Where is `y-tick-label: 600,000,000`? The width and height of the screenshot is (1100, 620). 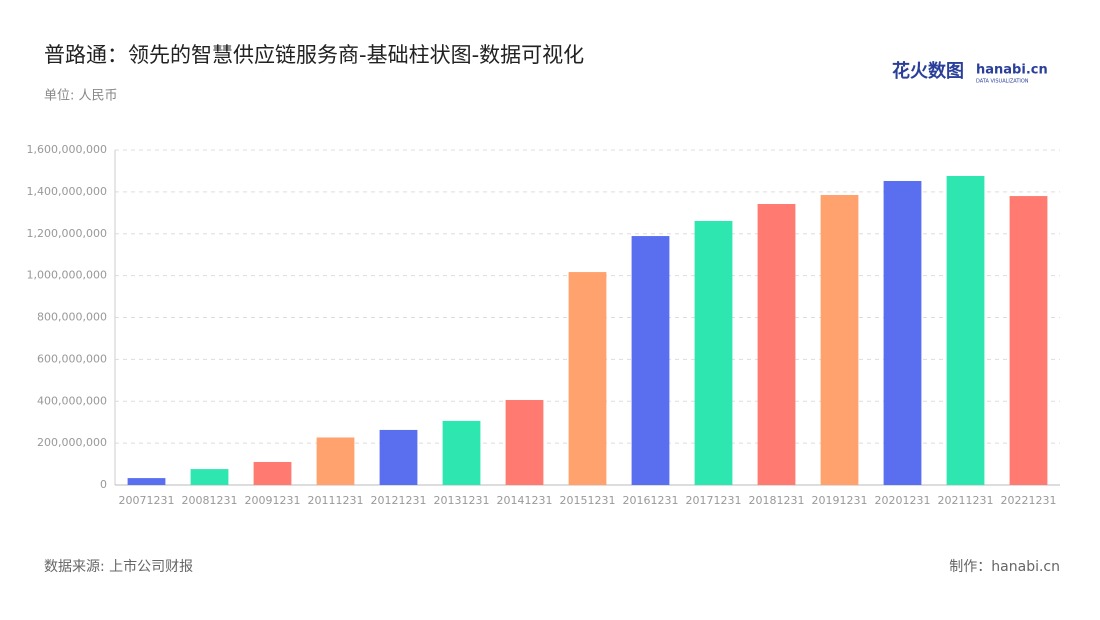
y-tick-label: 600,000,000 is located at coordinates (72, 358).